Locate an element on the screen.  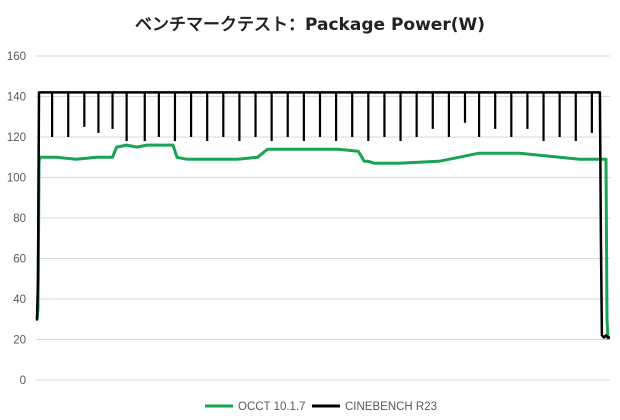
y-tick-label: 40 is located at coordinates (19, 300).